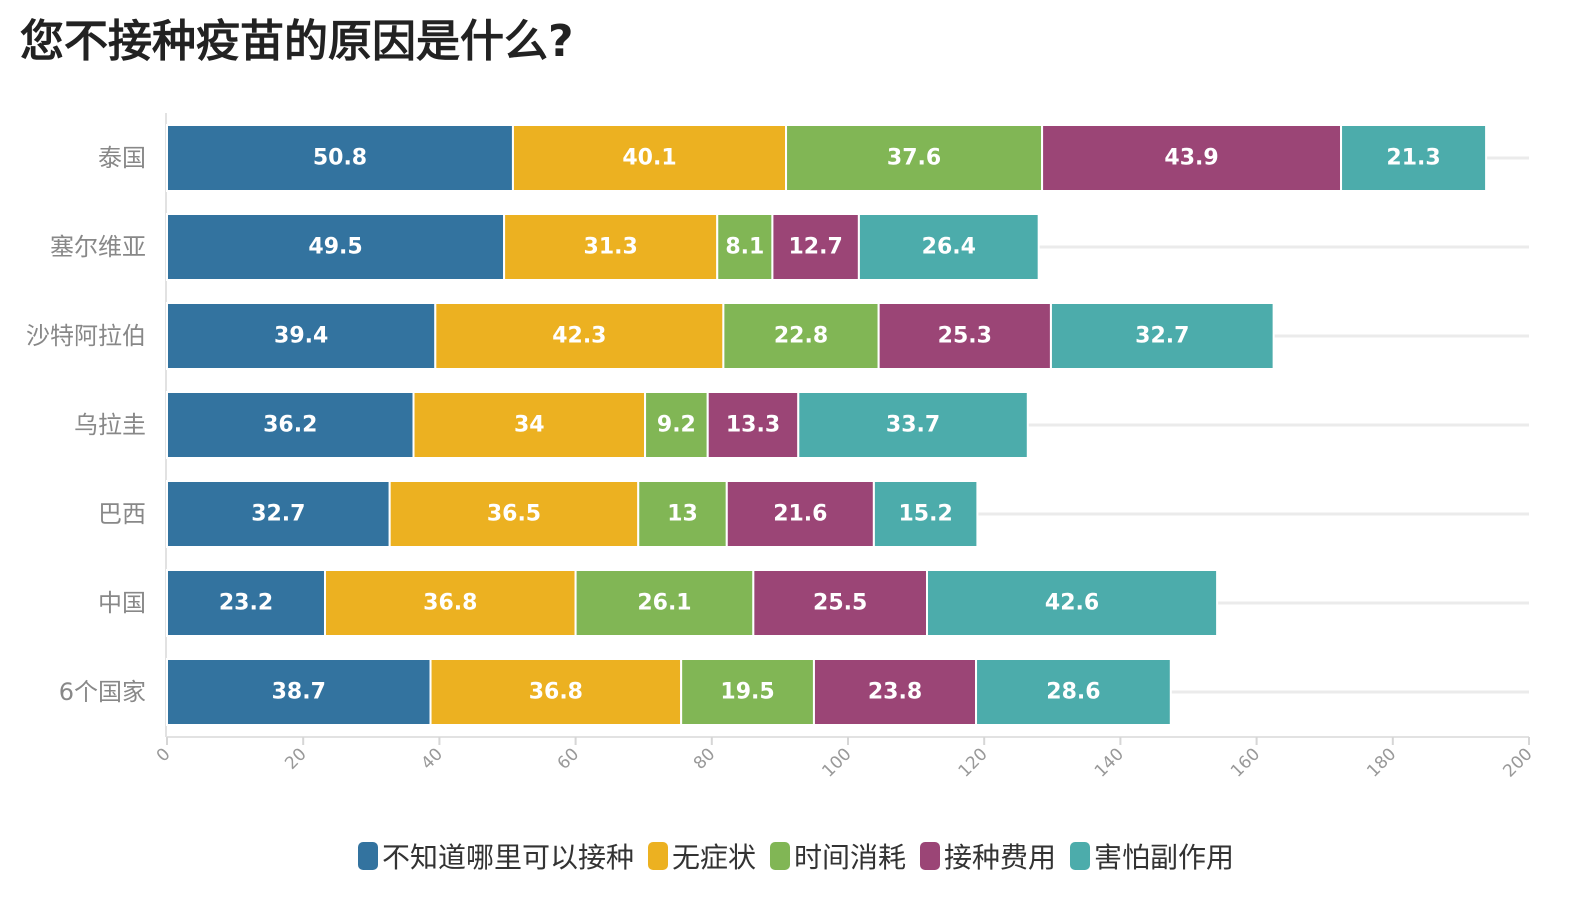  What do you see at coordinates (1517, 762) in the screenshot?
I see `x-tick-label: 200` at bounding box center [1517, 762].